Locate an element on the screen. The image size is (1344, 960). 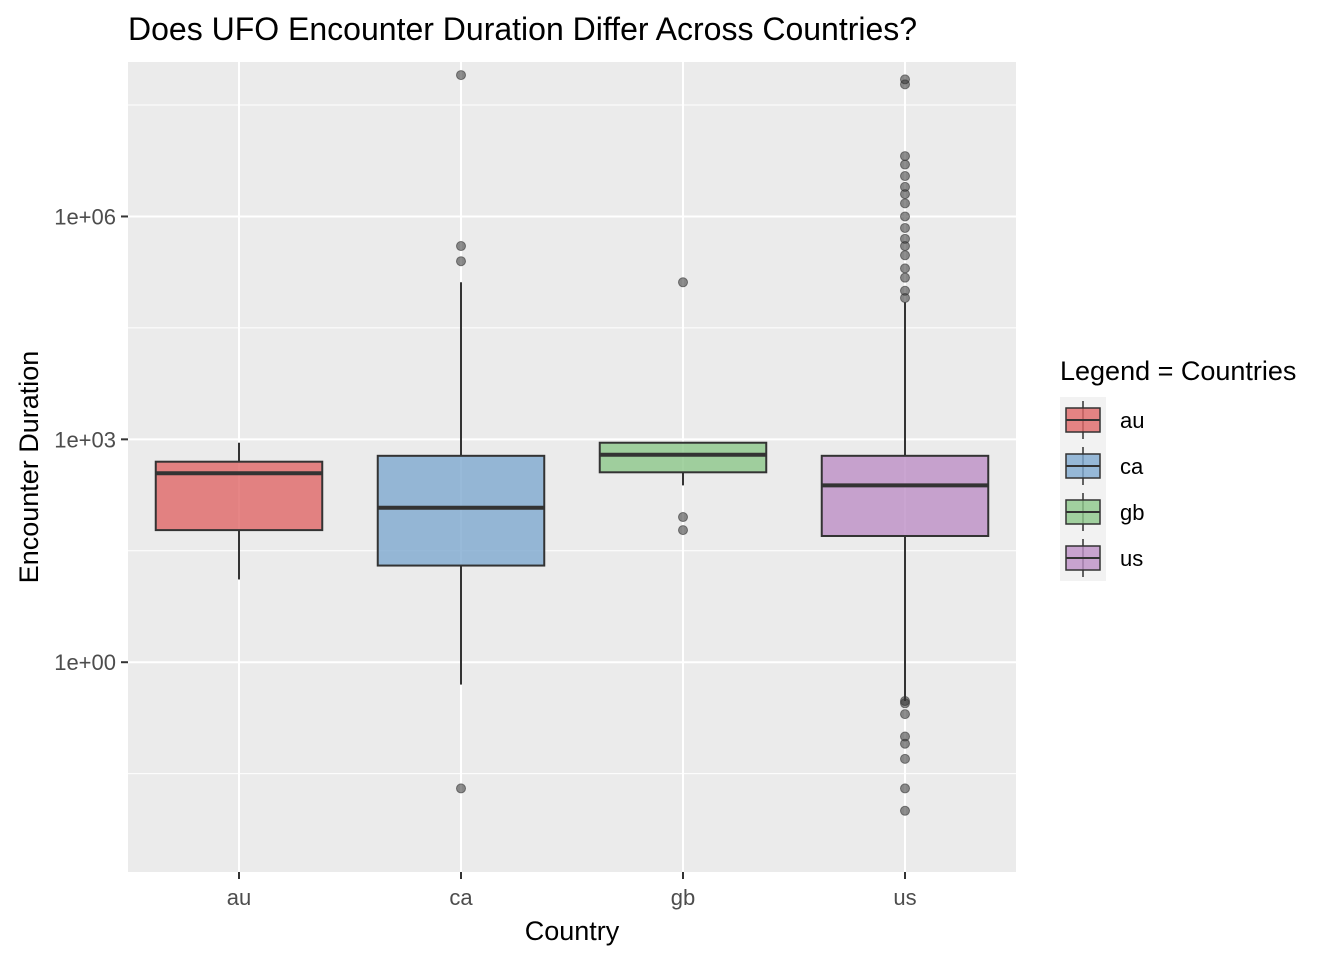
y-axis-ticks: 1e+00 1e+03 1e+06 is located at coordinates (91, 439).